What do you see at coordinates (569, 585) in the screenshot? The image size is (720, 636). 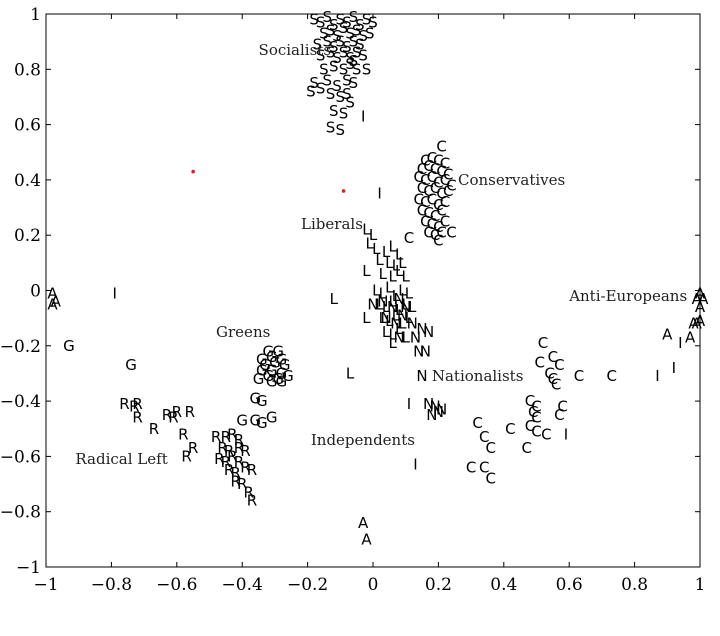 I see `x-tick-label: 0.6` at bounding box center [569, 585].